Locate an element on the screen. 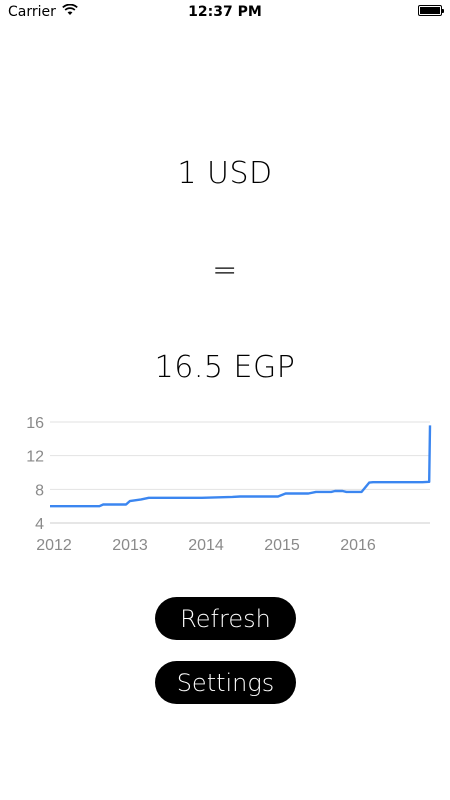 The width and height of the screenshot is (450, 800). x-tick-label: 2015 is located at coordinates (282, 545).